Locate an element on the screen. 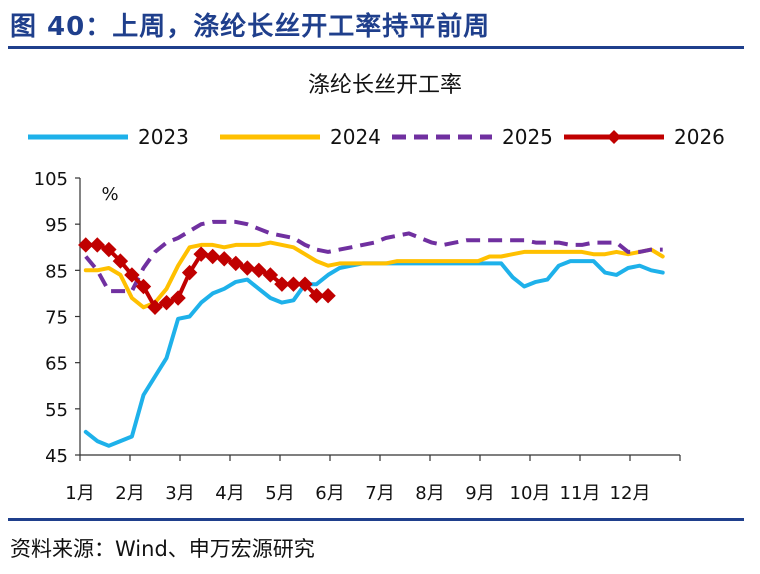 The width and height of the screenshot is (760, 574). x-tick-label: 2月 is located at coordinates (129, 493).